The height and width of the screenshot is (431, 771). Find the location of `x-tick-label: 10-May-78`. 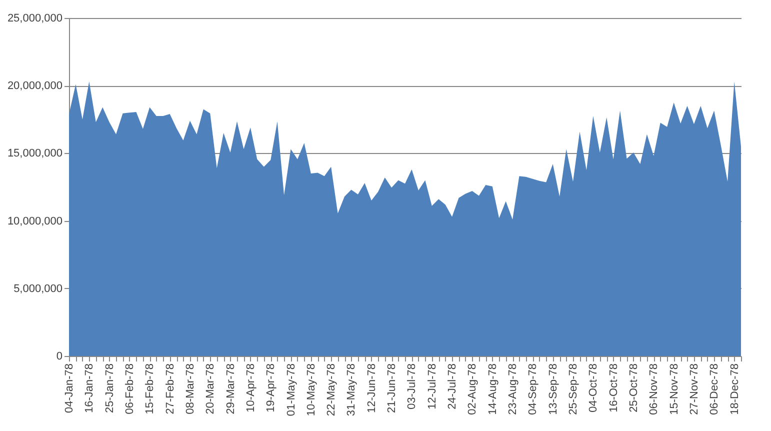

x-tick-label: 10-May-78 is located at coordinates (311, 390).